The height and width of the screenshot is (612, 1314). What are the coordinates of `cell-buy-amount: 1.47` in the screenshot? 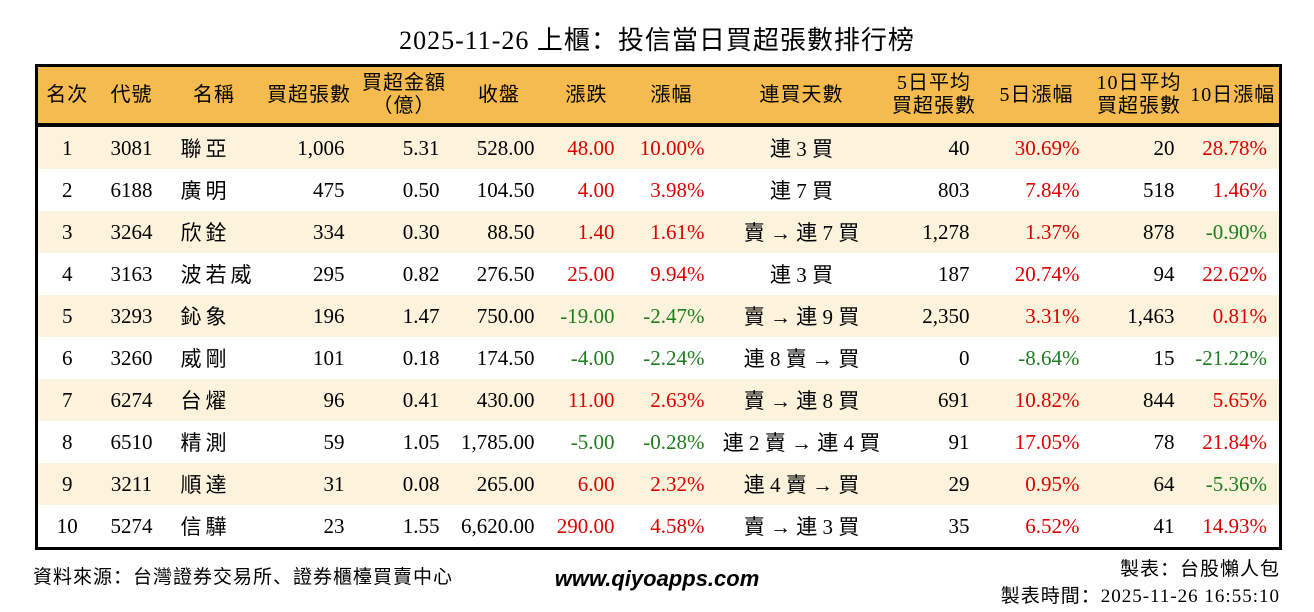 It's located at (421, 315).